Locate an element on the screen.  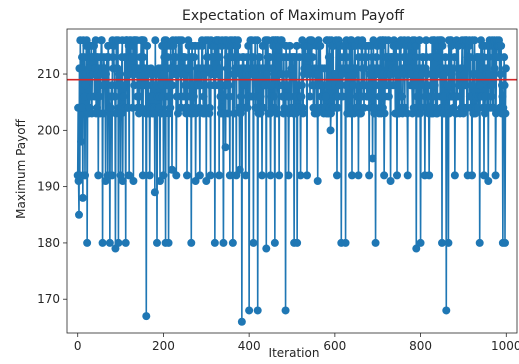
x-tick-label: 200 is located at coordinates (163, 346).